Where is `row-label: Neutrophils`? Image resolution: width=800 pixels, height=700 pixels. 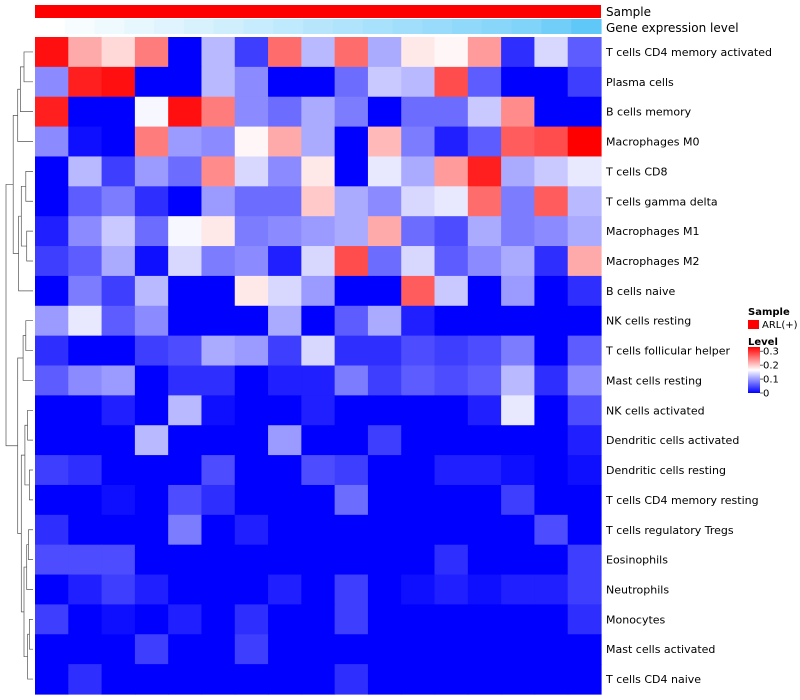
row-label: Neutrophils is located at coordinates (637, 589).